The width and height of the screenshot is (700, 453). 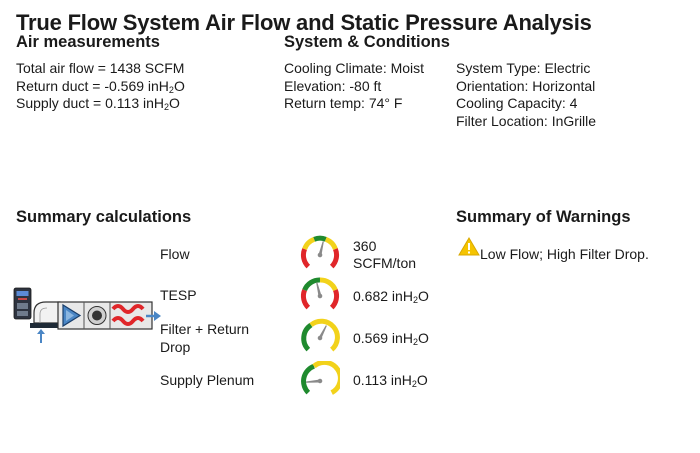 I want to click on summary-label-filter-return: Filter + Return Drop, so click(x=205, y=338).